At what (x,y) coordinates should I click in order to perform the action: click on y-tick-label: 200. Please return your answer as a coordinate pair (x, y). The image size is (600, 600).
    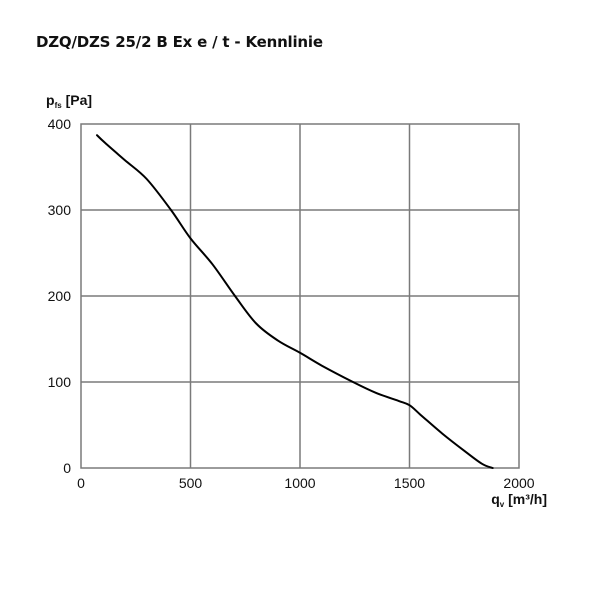
    Looking at the image, I should click on (60, 296).